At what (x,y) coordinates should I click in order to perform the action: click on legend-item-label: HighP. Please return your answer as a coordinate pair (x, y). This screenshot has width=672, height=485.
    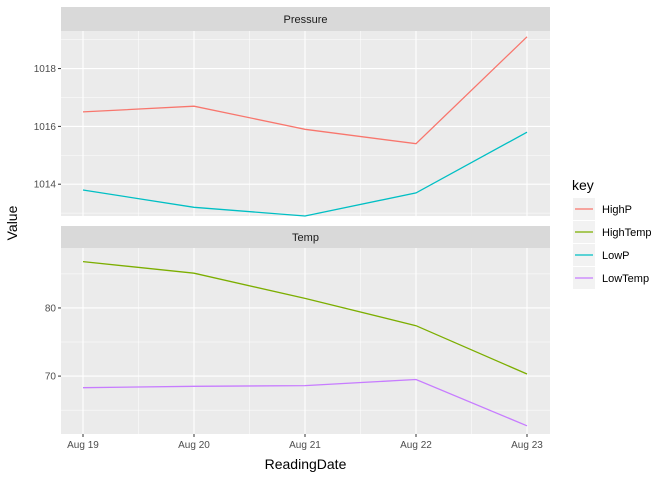
    Looking at the image, I should click on (617, 210).